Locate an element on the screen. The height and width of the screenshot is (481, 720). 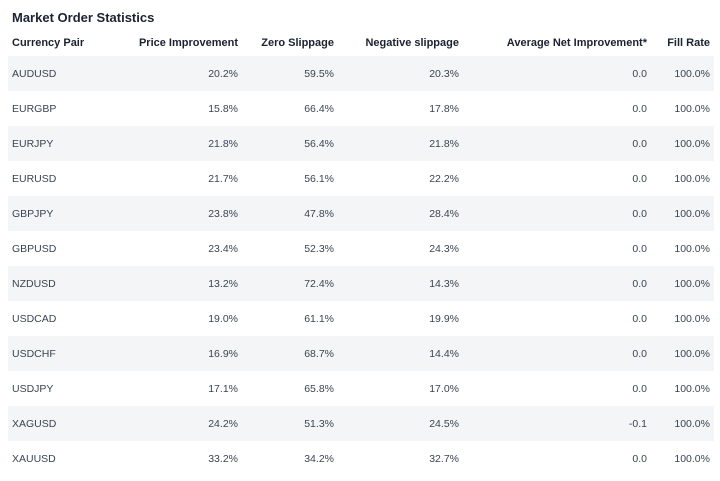
cell-price-improvement: 24.2% is located at coordinates (173, 423).